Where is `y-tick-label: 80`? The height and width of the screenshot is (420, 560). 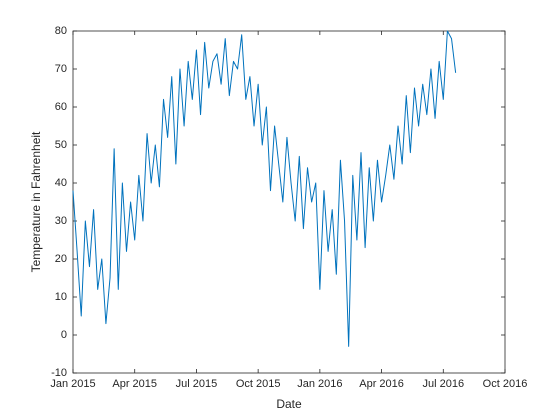 y-tick-label: 80 is located at coordinates (61, 31).